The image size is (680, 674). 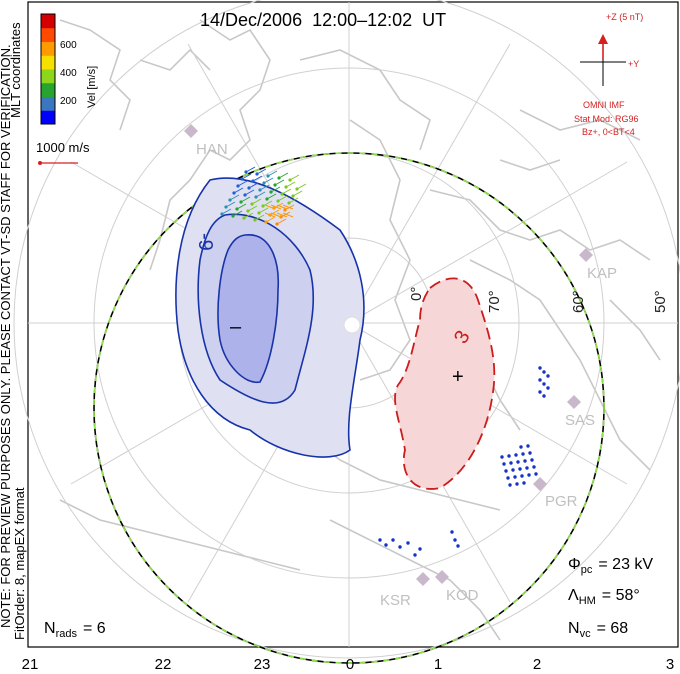 I want to click on radar-label-kod: KOD, so click(x=462, y=595).